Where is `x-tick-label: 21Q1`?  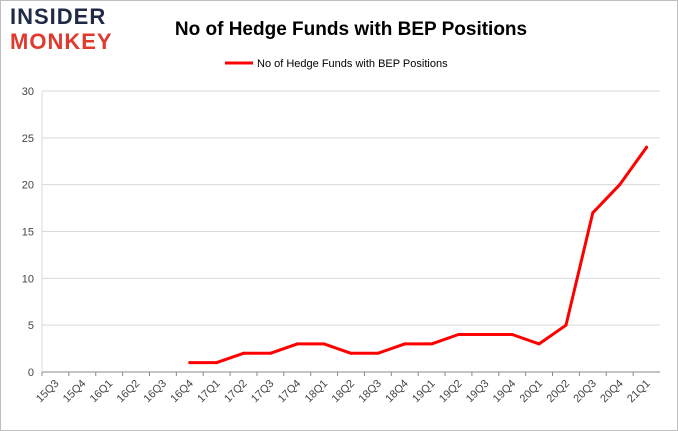
x-tick-label: 21Q1 is located at coordinates (639, 392).